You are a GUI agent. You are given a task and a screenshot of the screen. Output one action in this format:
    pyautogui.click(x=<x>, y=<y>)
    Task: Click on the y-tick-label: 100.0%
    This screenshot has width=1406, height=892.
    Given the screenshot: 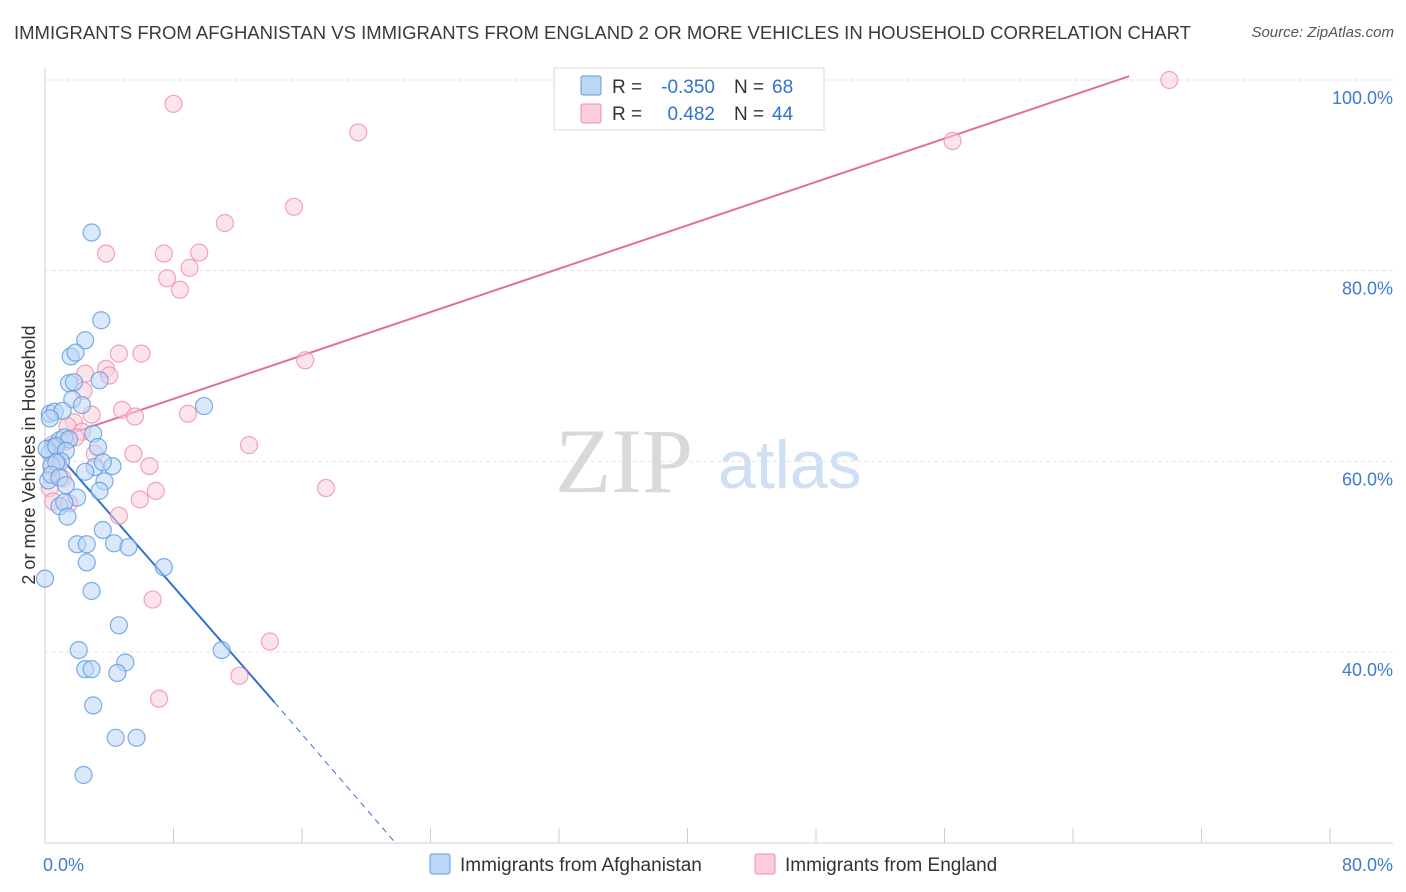 What is the action you would take?
    pyautogui.click(x=1362, y=98)
    